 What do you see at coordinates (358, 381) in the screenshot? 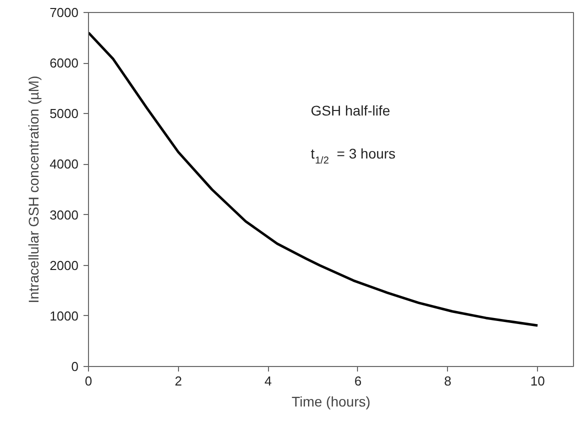
I see `x-tick-label: 6` at bounding box center [358, 381].